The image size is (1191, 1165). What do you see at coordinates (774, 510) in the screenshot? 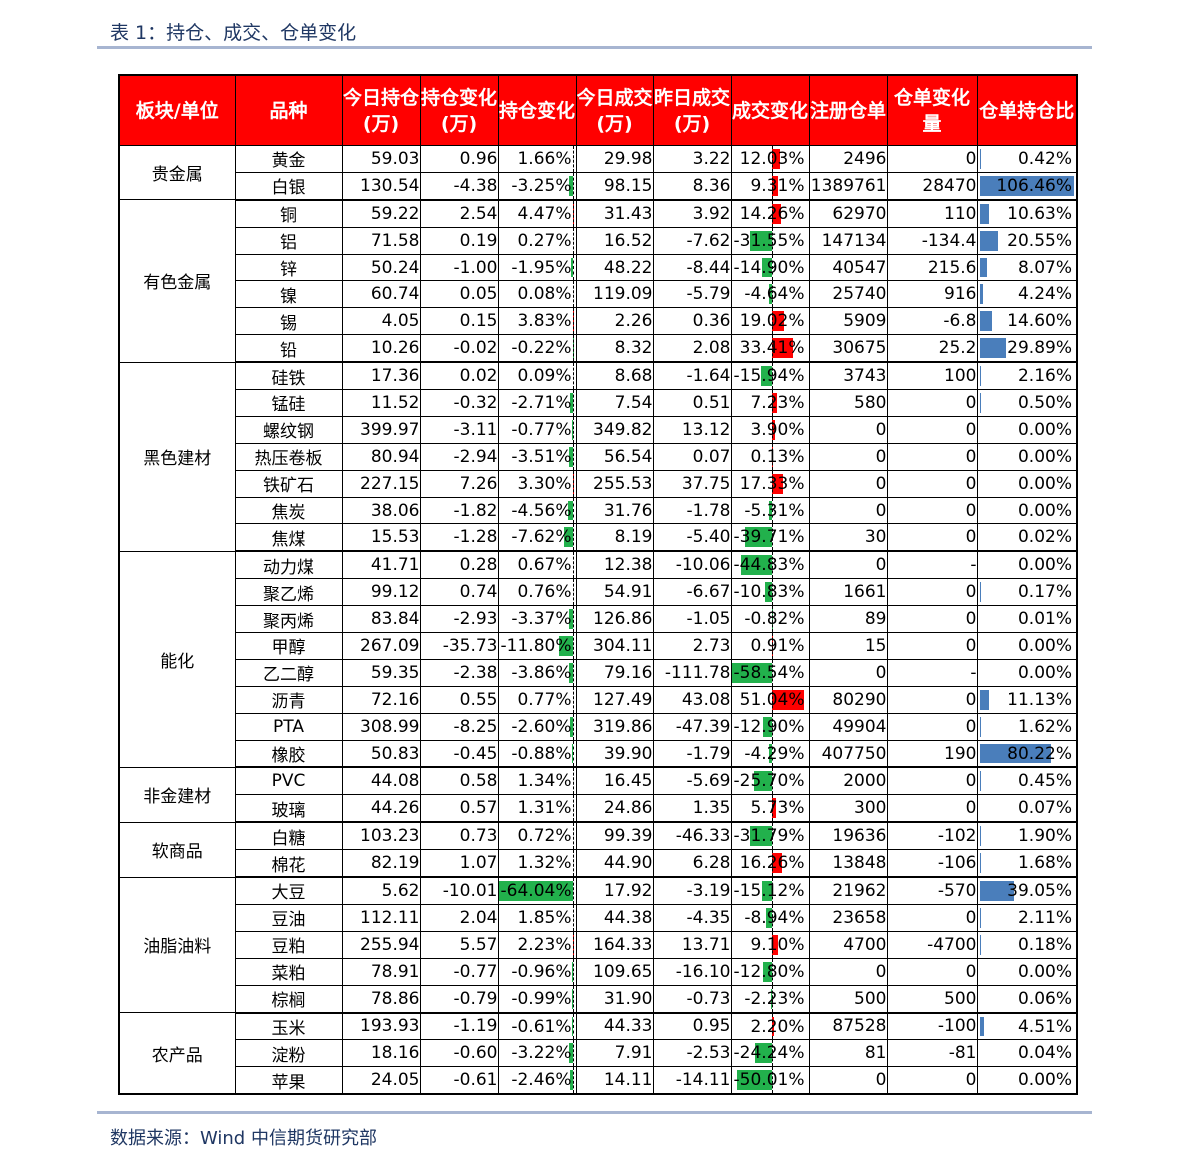
I see `cell-value: -5.31%` at bounding box center [774, 510].